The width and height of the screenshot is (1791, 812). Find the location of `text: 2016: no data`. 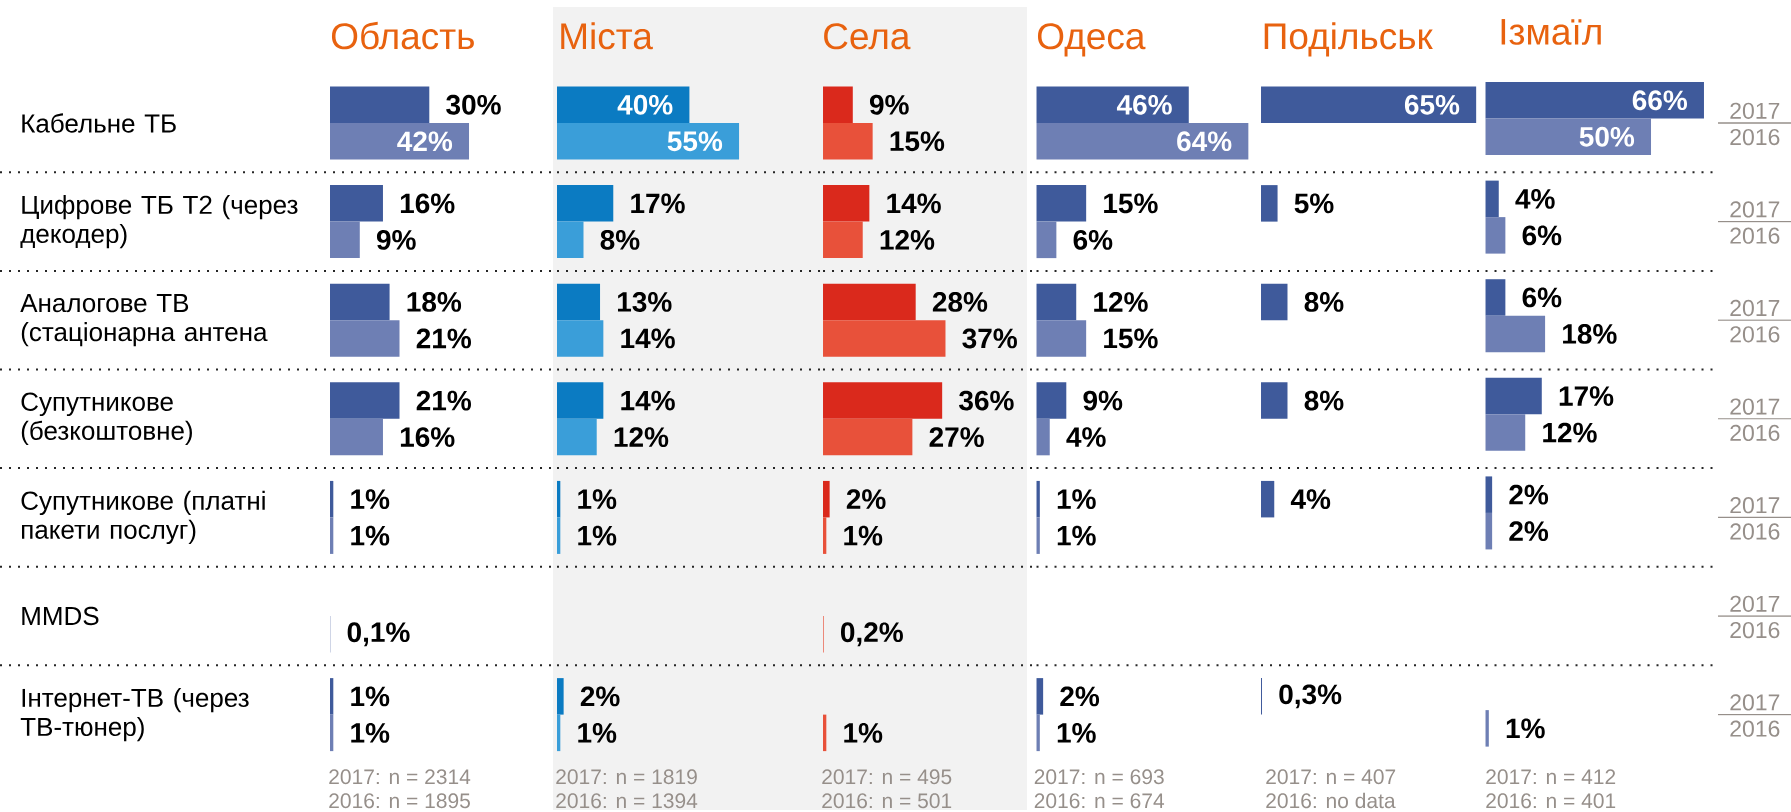

text: 2016: no data is located at coordinates (1331, 800).